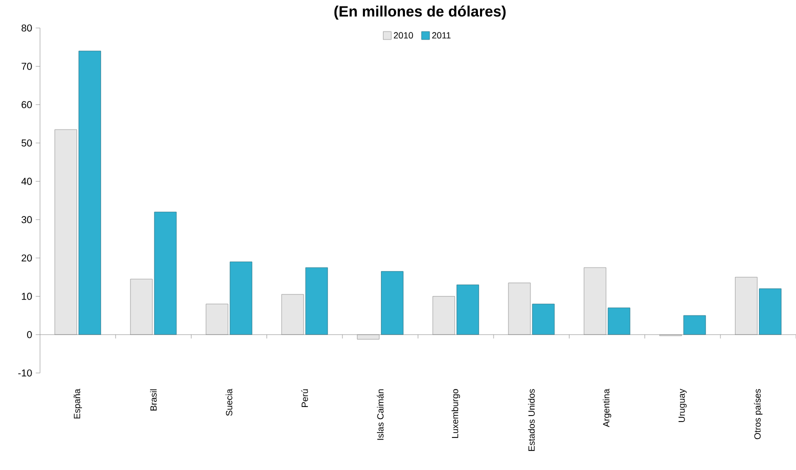 The height and width of the screenshot is (470, 796). Describe the element at coordinates (27, 258) in the screenshot. I see `y-tick-label: 20` at that location.